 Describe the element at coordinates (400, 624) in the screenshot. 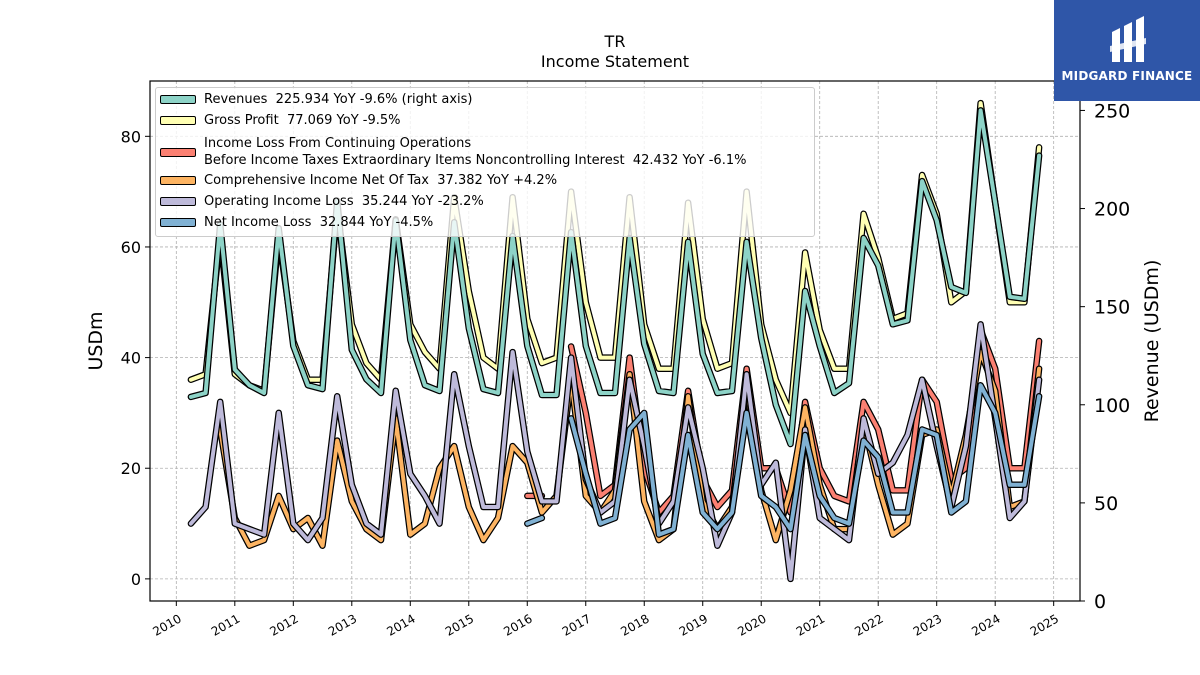

I see `x-tick-label: 2014` at that location.